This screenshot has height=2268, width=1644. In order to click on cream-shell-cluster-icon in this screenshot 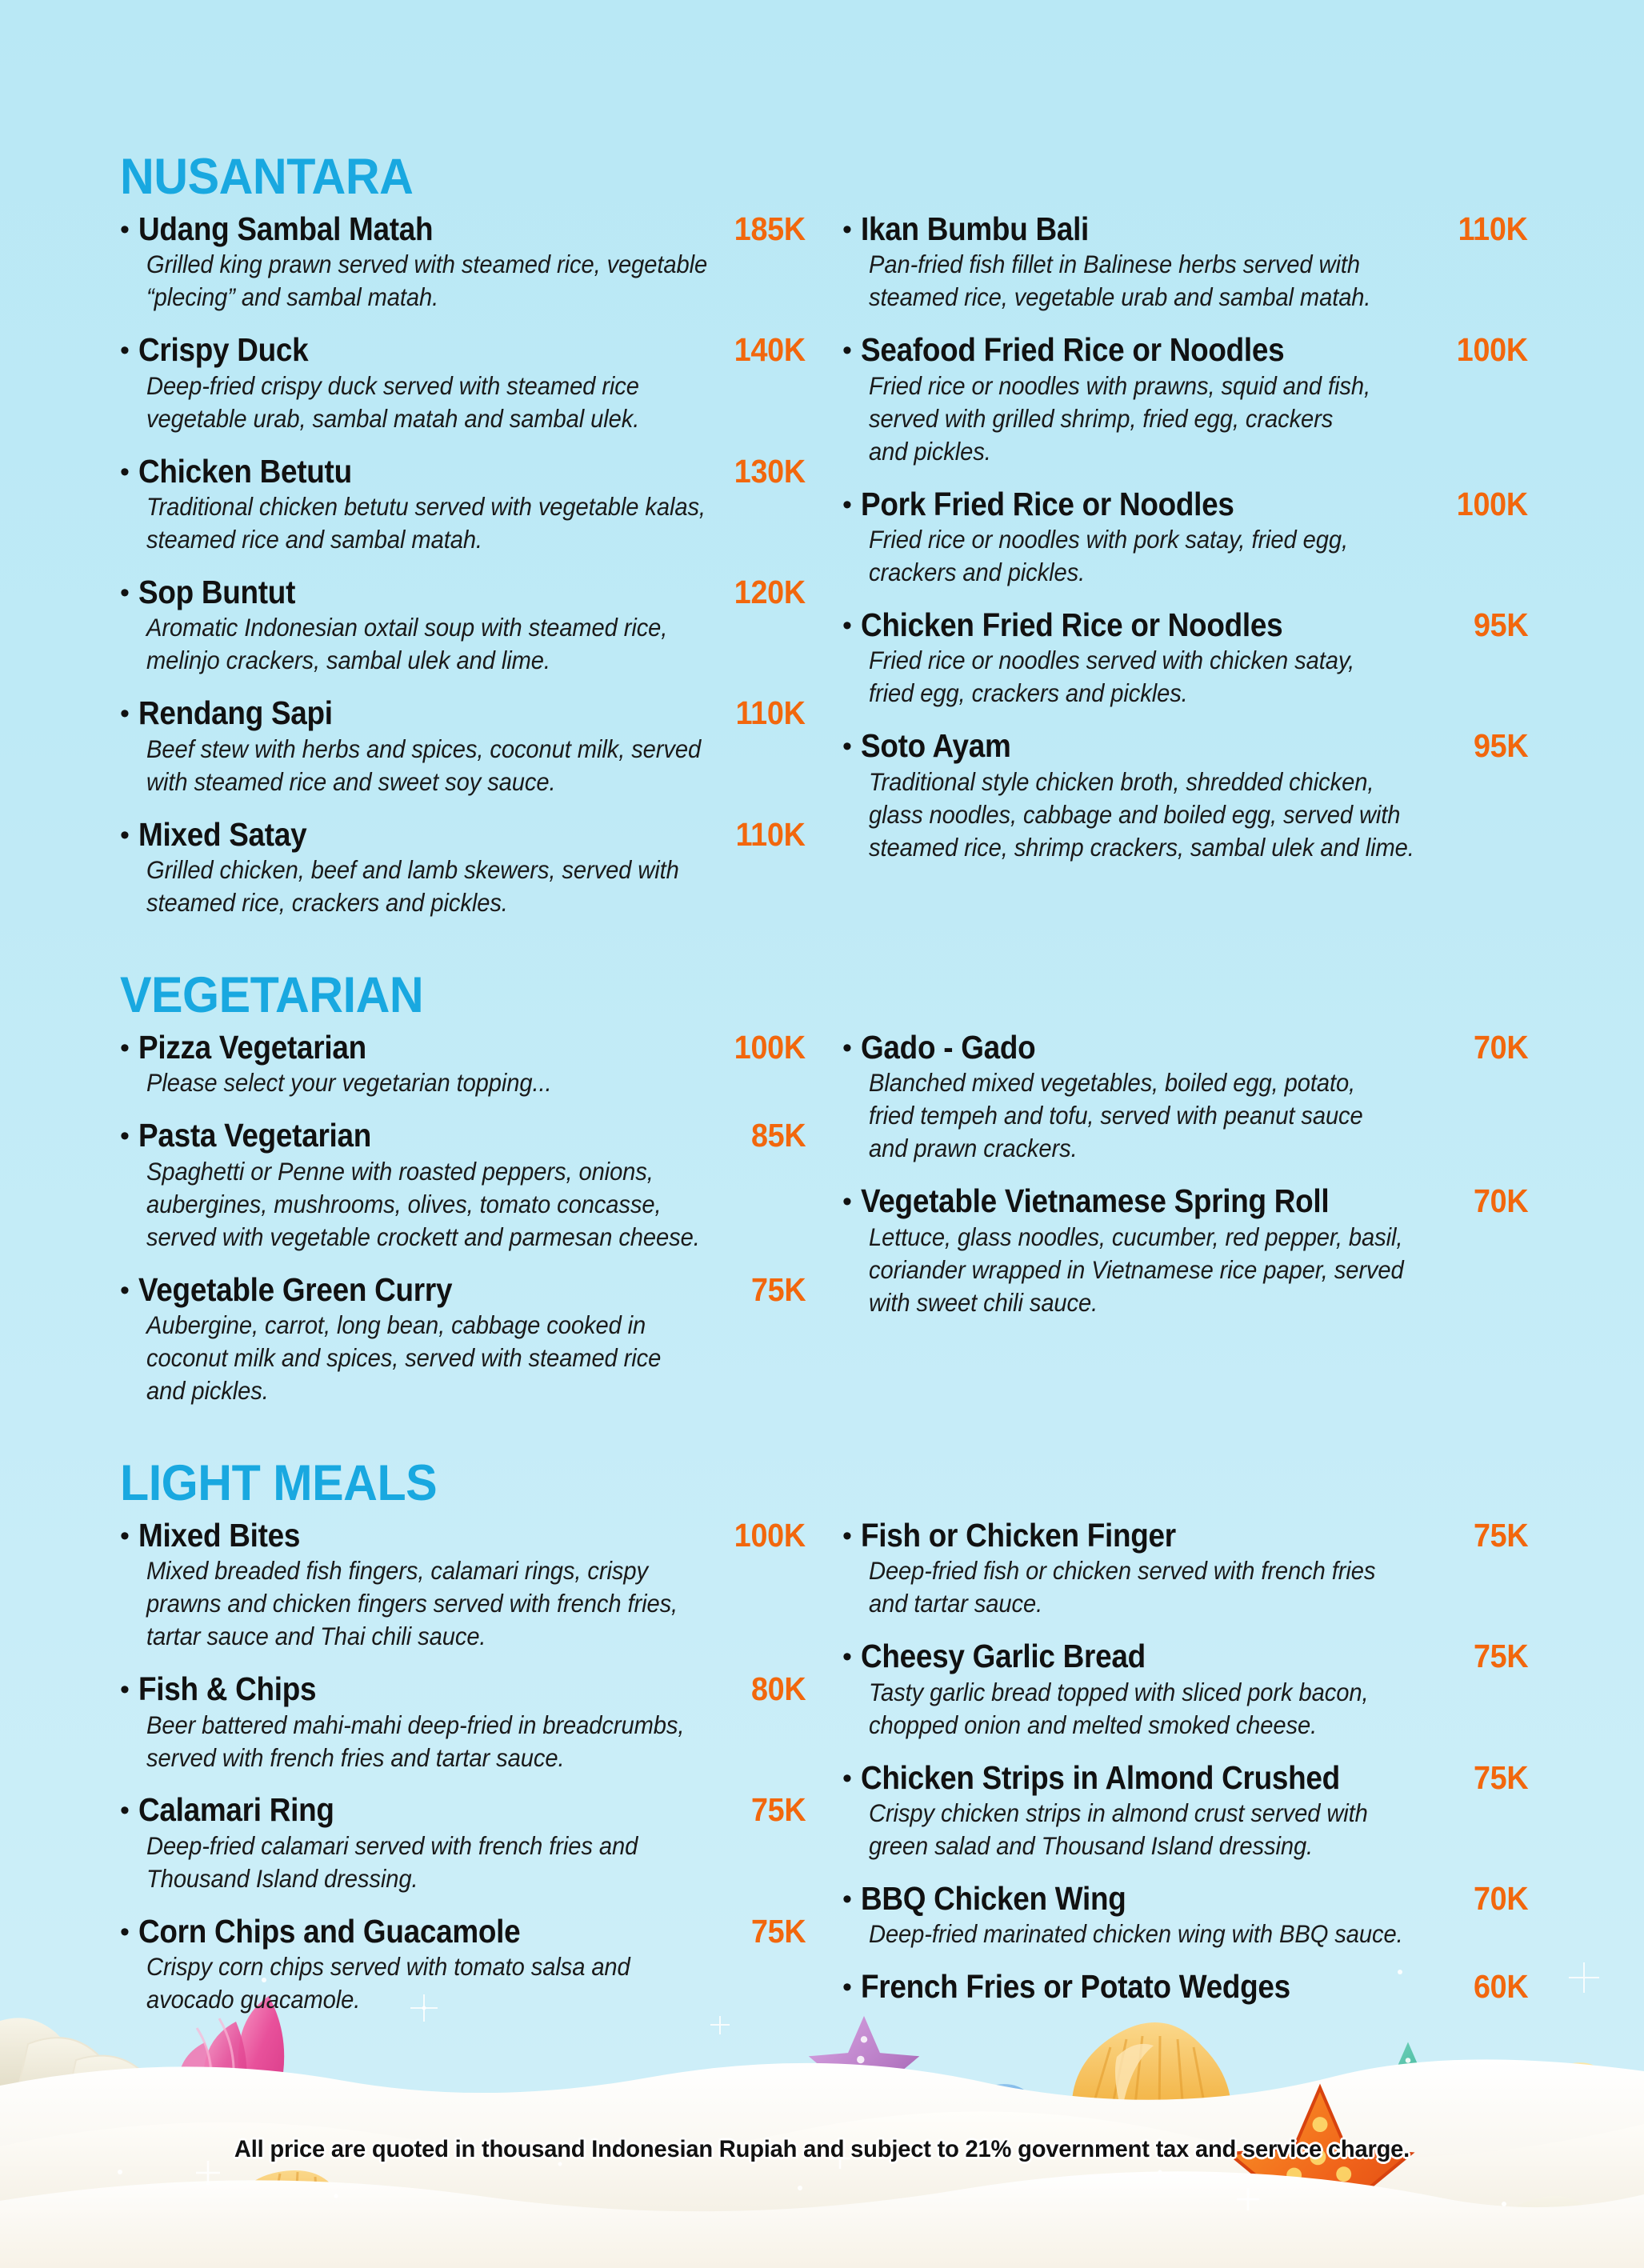, I will do `click(92, 2085)`.